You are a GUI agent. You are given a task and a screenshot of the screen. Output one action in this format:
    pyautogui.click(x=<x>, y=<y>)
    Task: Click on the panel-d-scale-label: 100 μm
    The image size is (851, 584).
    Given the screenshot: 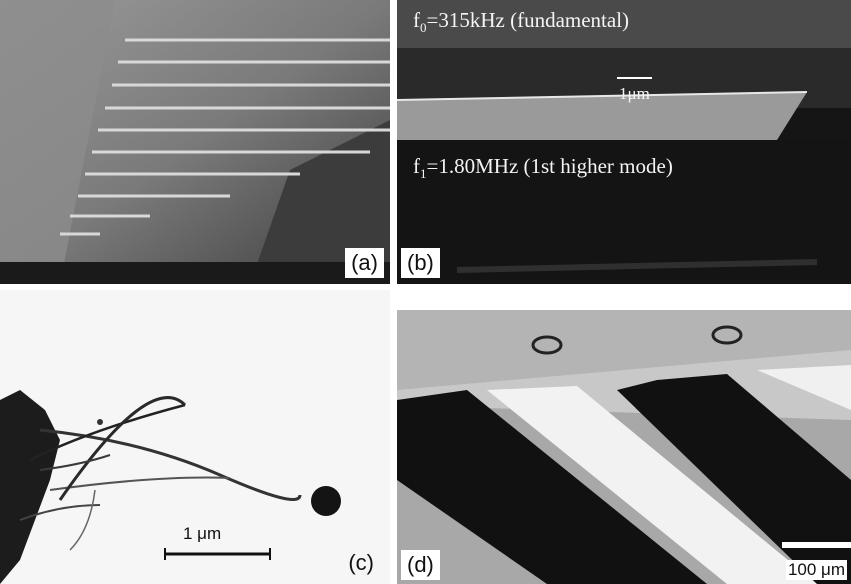 What is the action you would take?
    pyautogui.click(x=816, y=570)
    